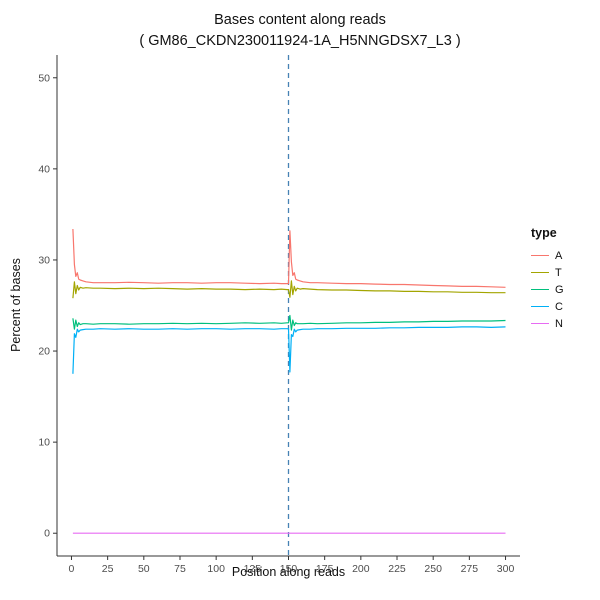 The height and width of the screenshot is (600, 600). I want to click on legend-label-T: T, so click(558, 272).